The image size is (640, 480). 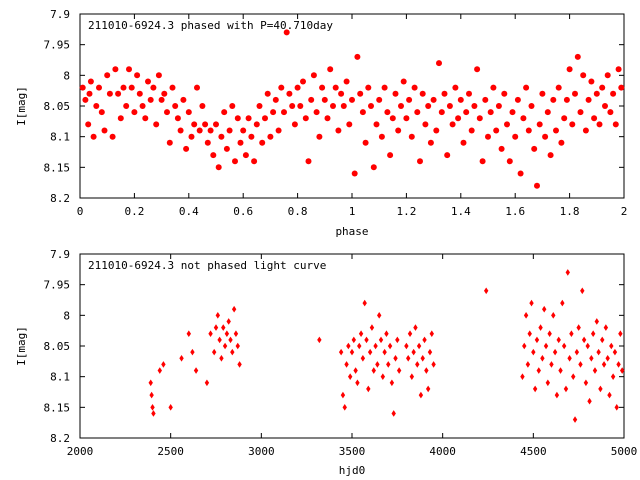 I want to click on phased-plot-xlabel: phase, so click(x=351, y=231).